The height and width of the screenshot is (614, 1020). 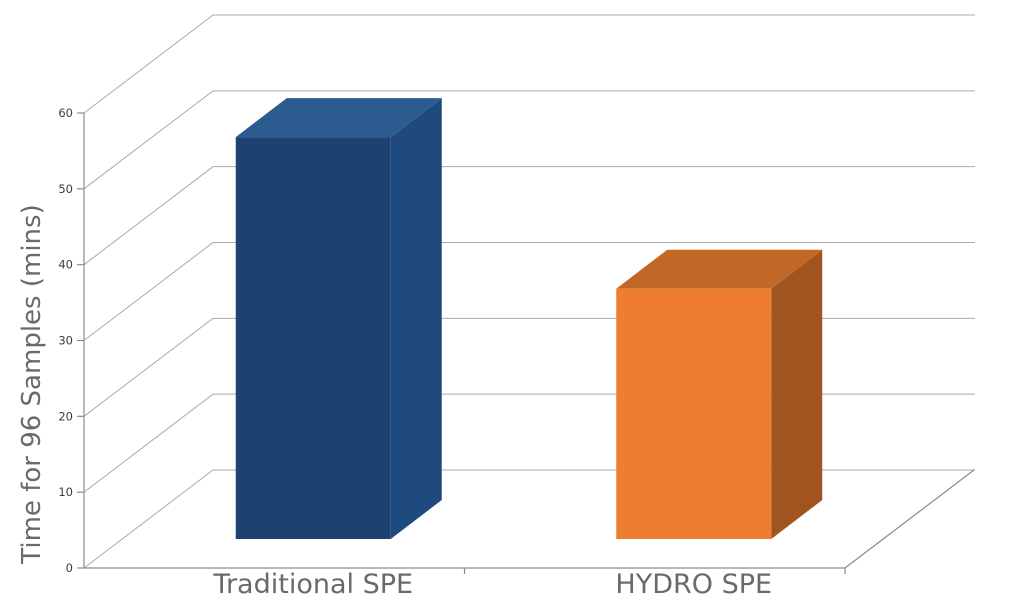 What do you see at coordinates (65, 189) in the screenshot?
I see `y-tick-label: 50` at bounding box center [65, 189].